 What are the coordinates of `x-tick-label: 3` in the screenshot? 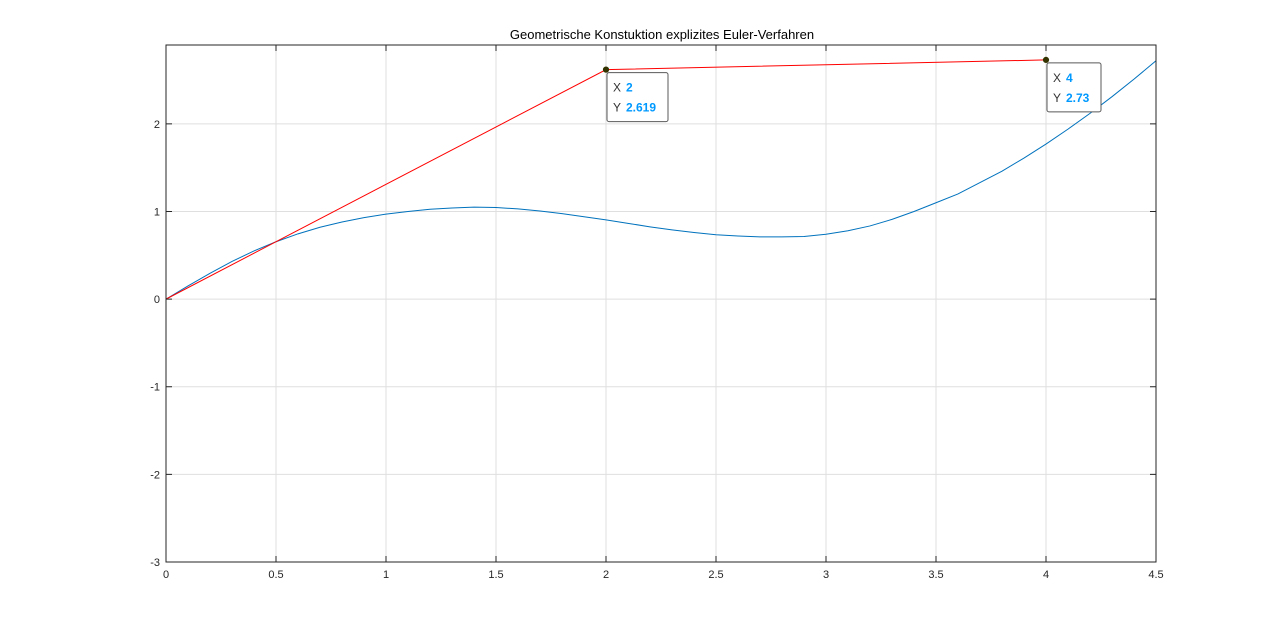 It's located at (826, 575).